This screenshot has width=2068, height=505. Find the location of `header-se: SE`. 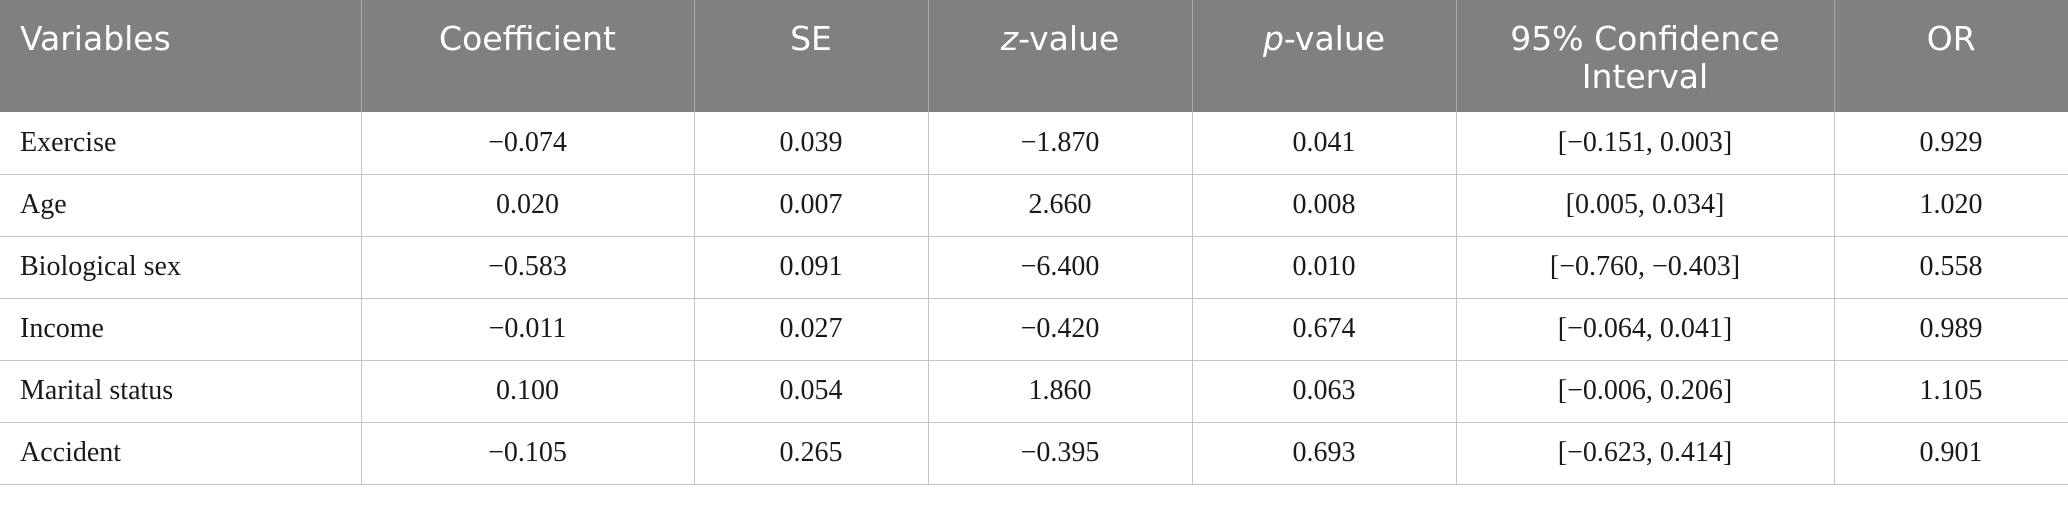

header-se: SE is located at coordinates (810, 56).